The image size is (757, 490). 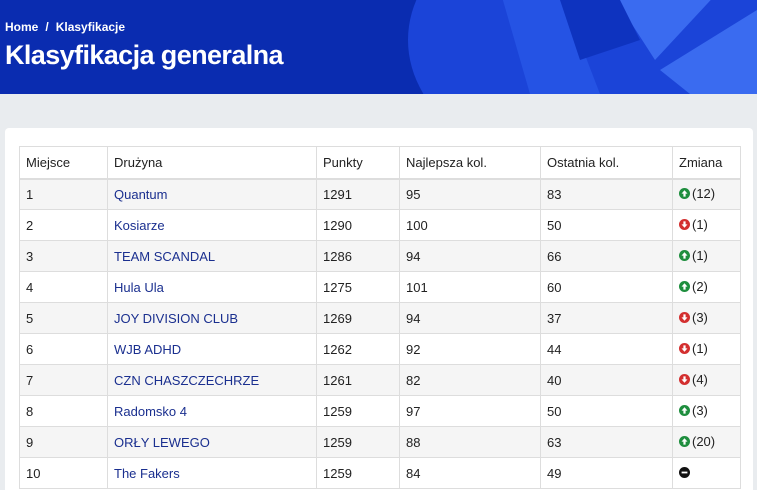 What do you see at coordinates (470, 473) in the screenshot?
I see `cell-best-round: 84` at bounding box center [470, 473].